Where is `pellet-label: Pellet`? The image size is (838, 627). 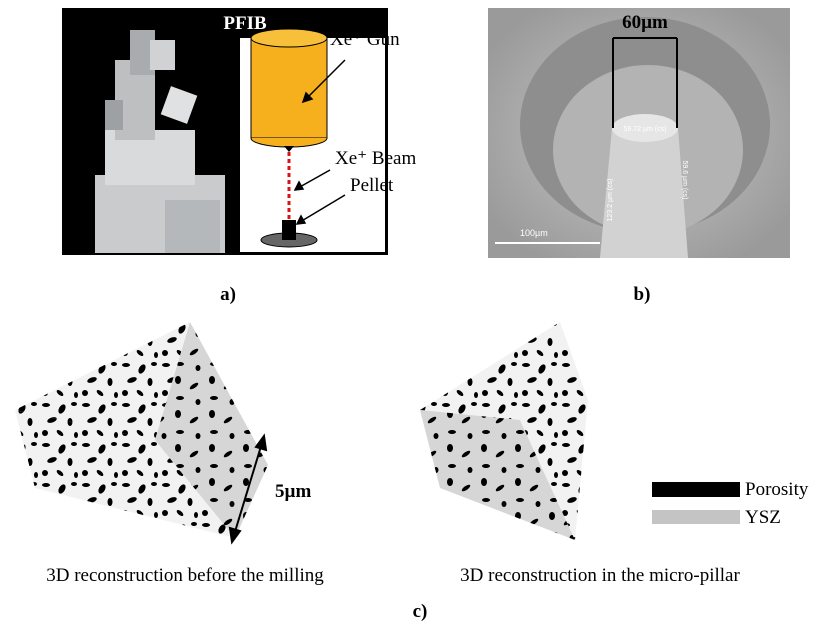 pellet-label: Pellet is located at coordinates (372, 185).